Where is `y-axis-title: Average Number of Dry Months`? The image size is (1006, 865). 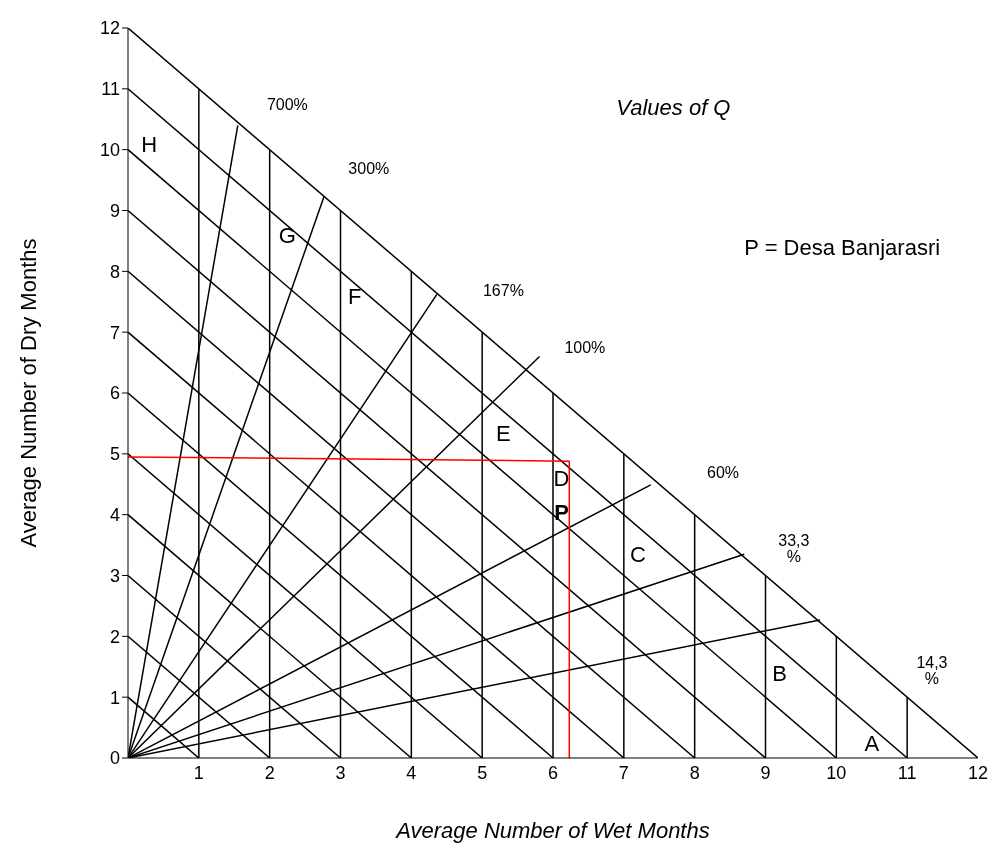
y-axis-title: Average Number of Dry Months is located at coordinates (28, 393).